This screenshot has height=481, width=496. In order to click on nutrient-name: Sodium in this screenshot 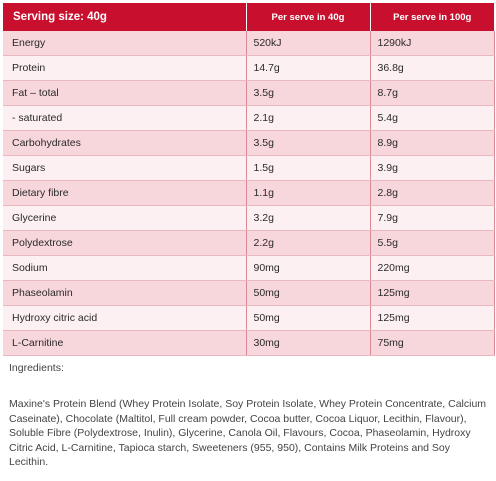, I will do `click(125, 268)`.